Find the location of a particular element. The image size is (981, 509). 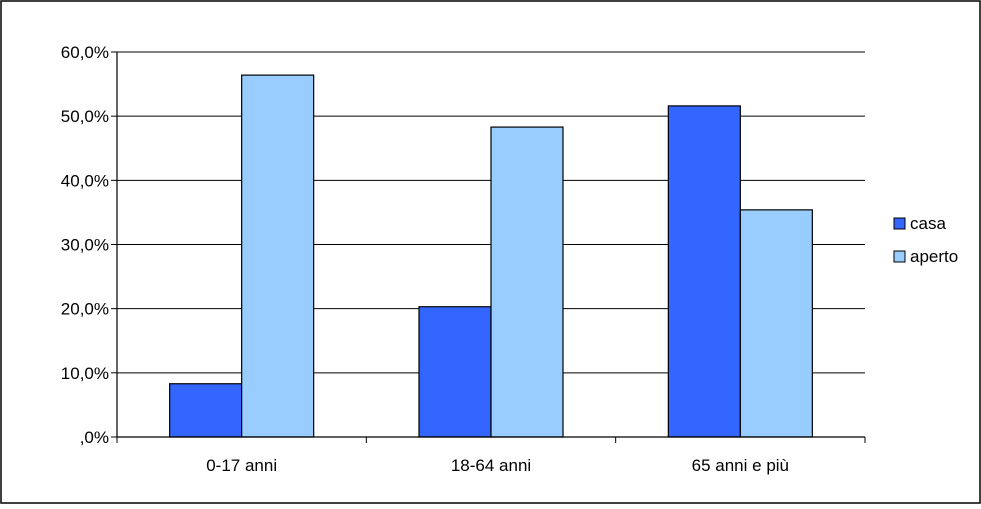

legend: casa aperto is located at coordinates (925, 240).